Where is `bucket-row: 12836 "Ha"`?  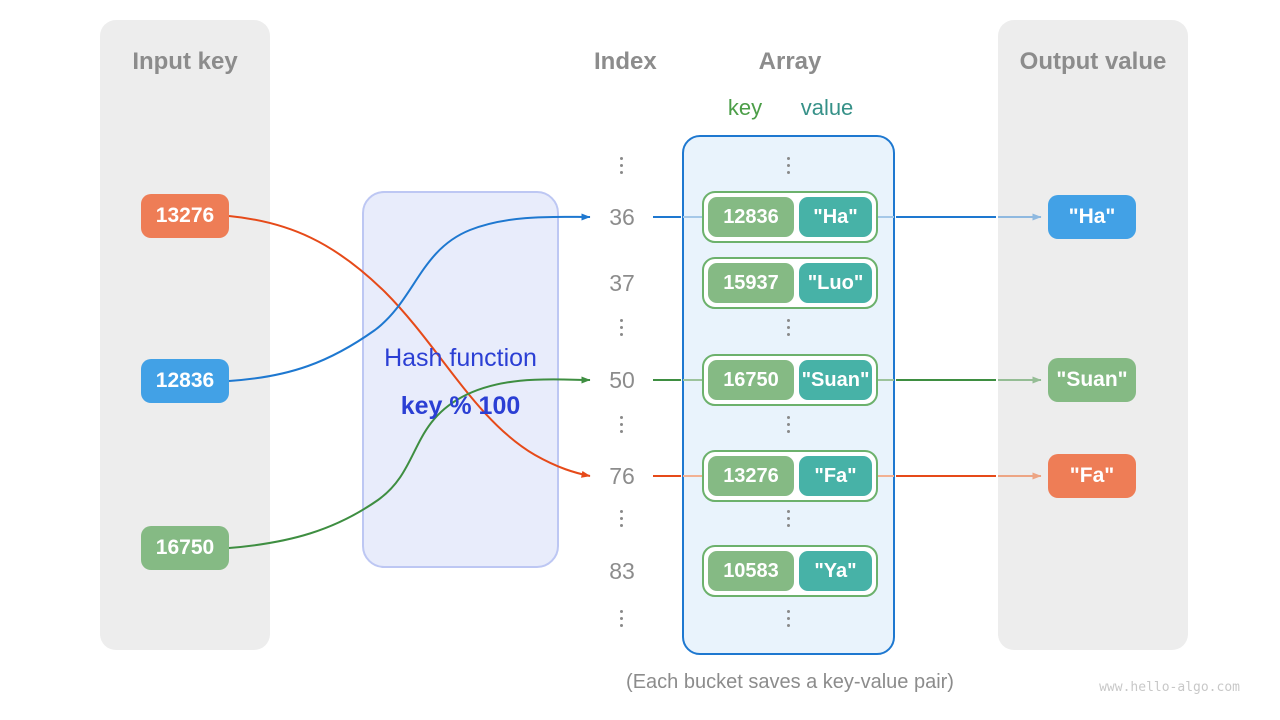
bucket-row: 12836 "Ha" is located at coordinates (790, 217).